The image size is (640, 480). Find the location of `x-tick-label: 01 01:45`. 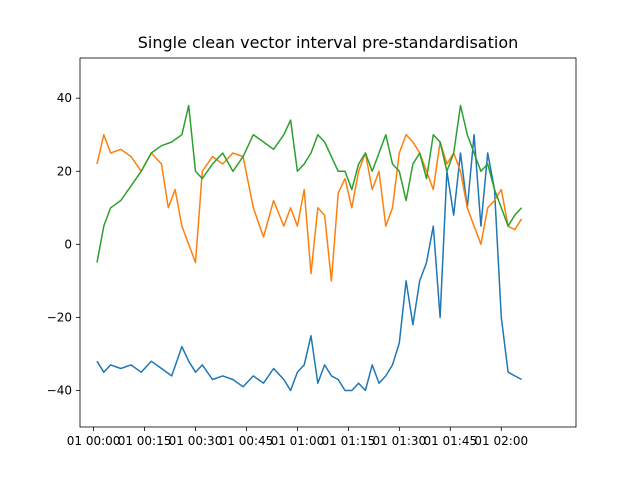

x-tick-label: 01 01:45 is located at coordinates (450, 441).